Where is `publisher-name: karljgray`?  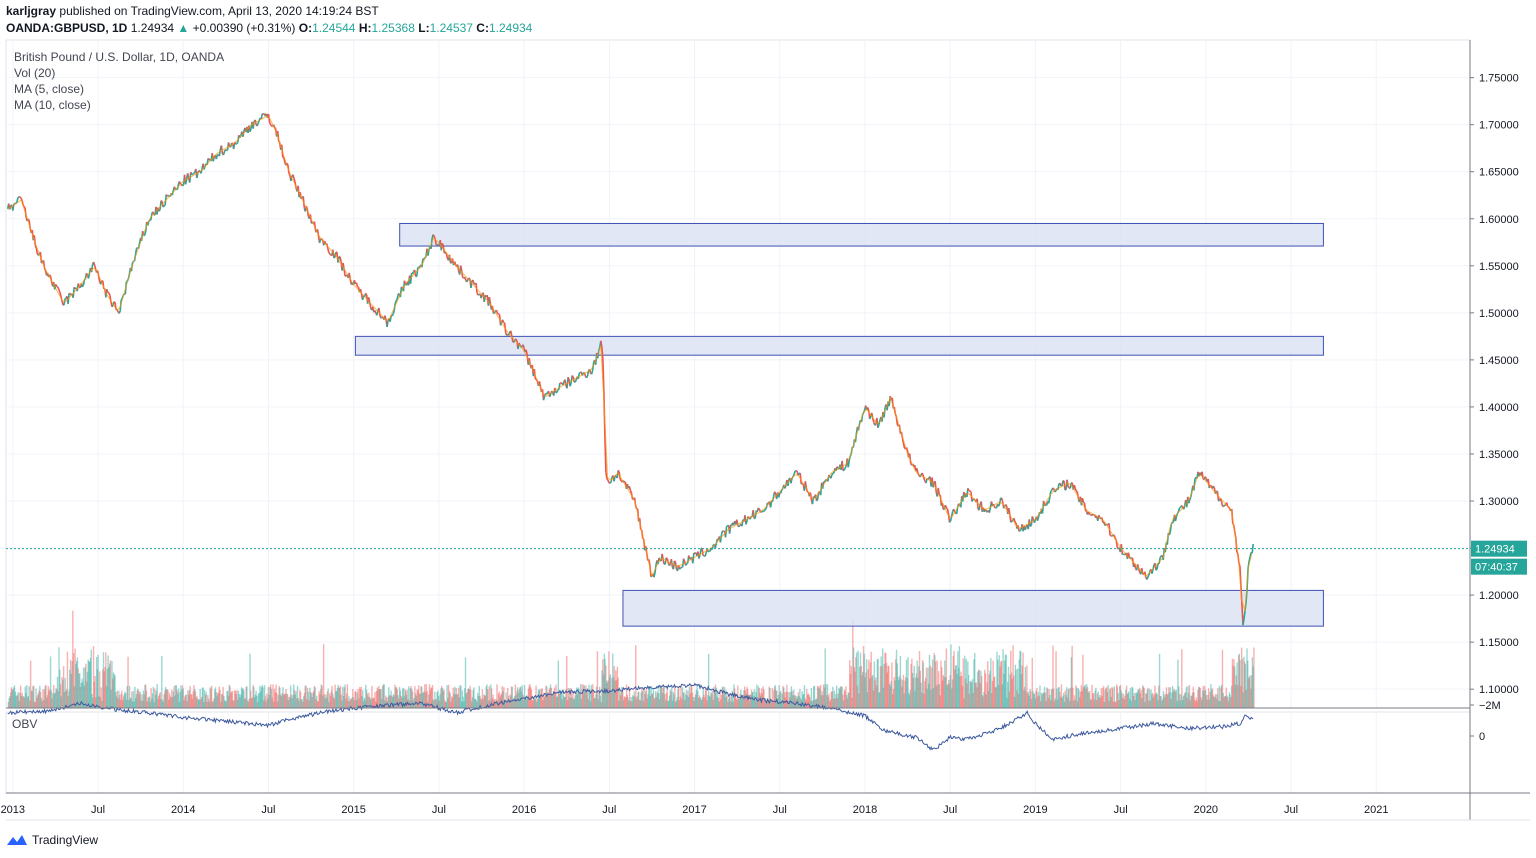
publisher-name: karljgray is located at coordinates (31, 11).